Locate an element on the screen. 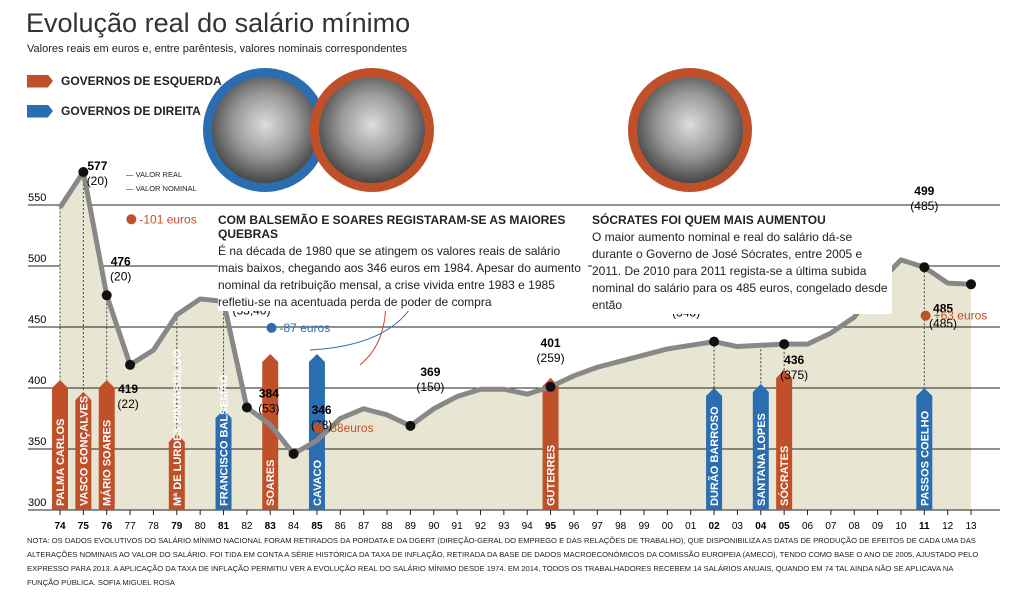 The width and height of the screenshot is (1023, 606). legend-left: GOVERNOS DE ESQUERDA is located at coordinates (124, 81).